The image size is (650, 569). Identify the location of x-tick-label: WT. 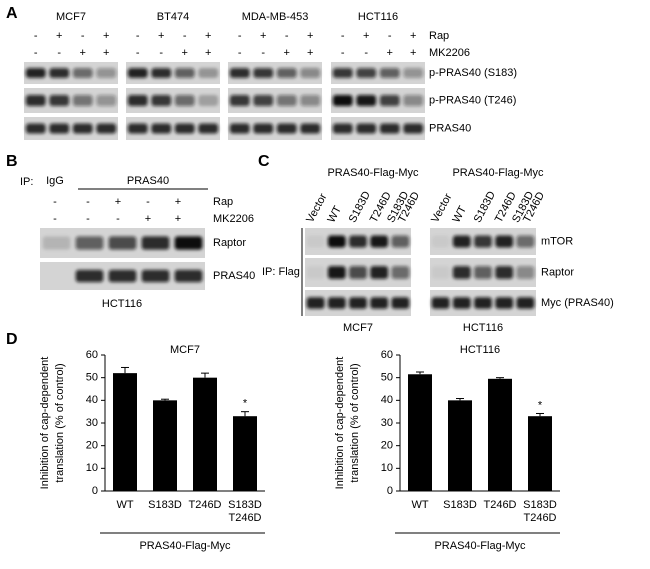
(419, 505).